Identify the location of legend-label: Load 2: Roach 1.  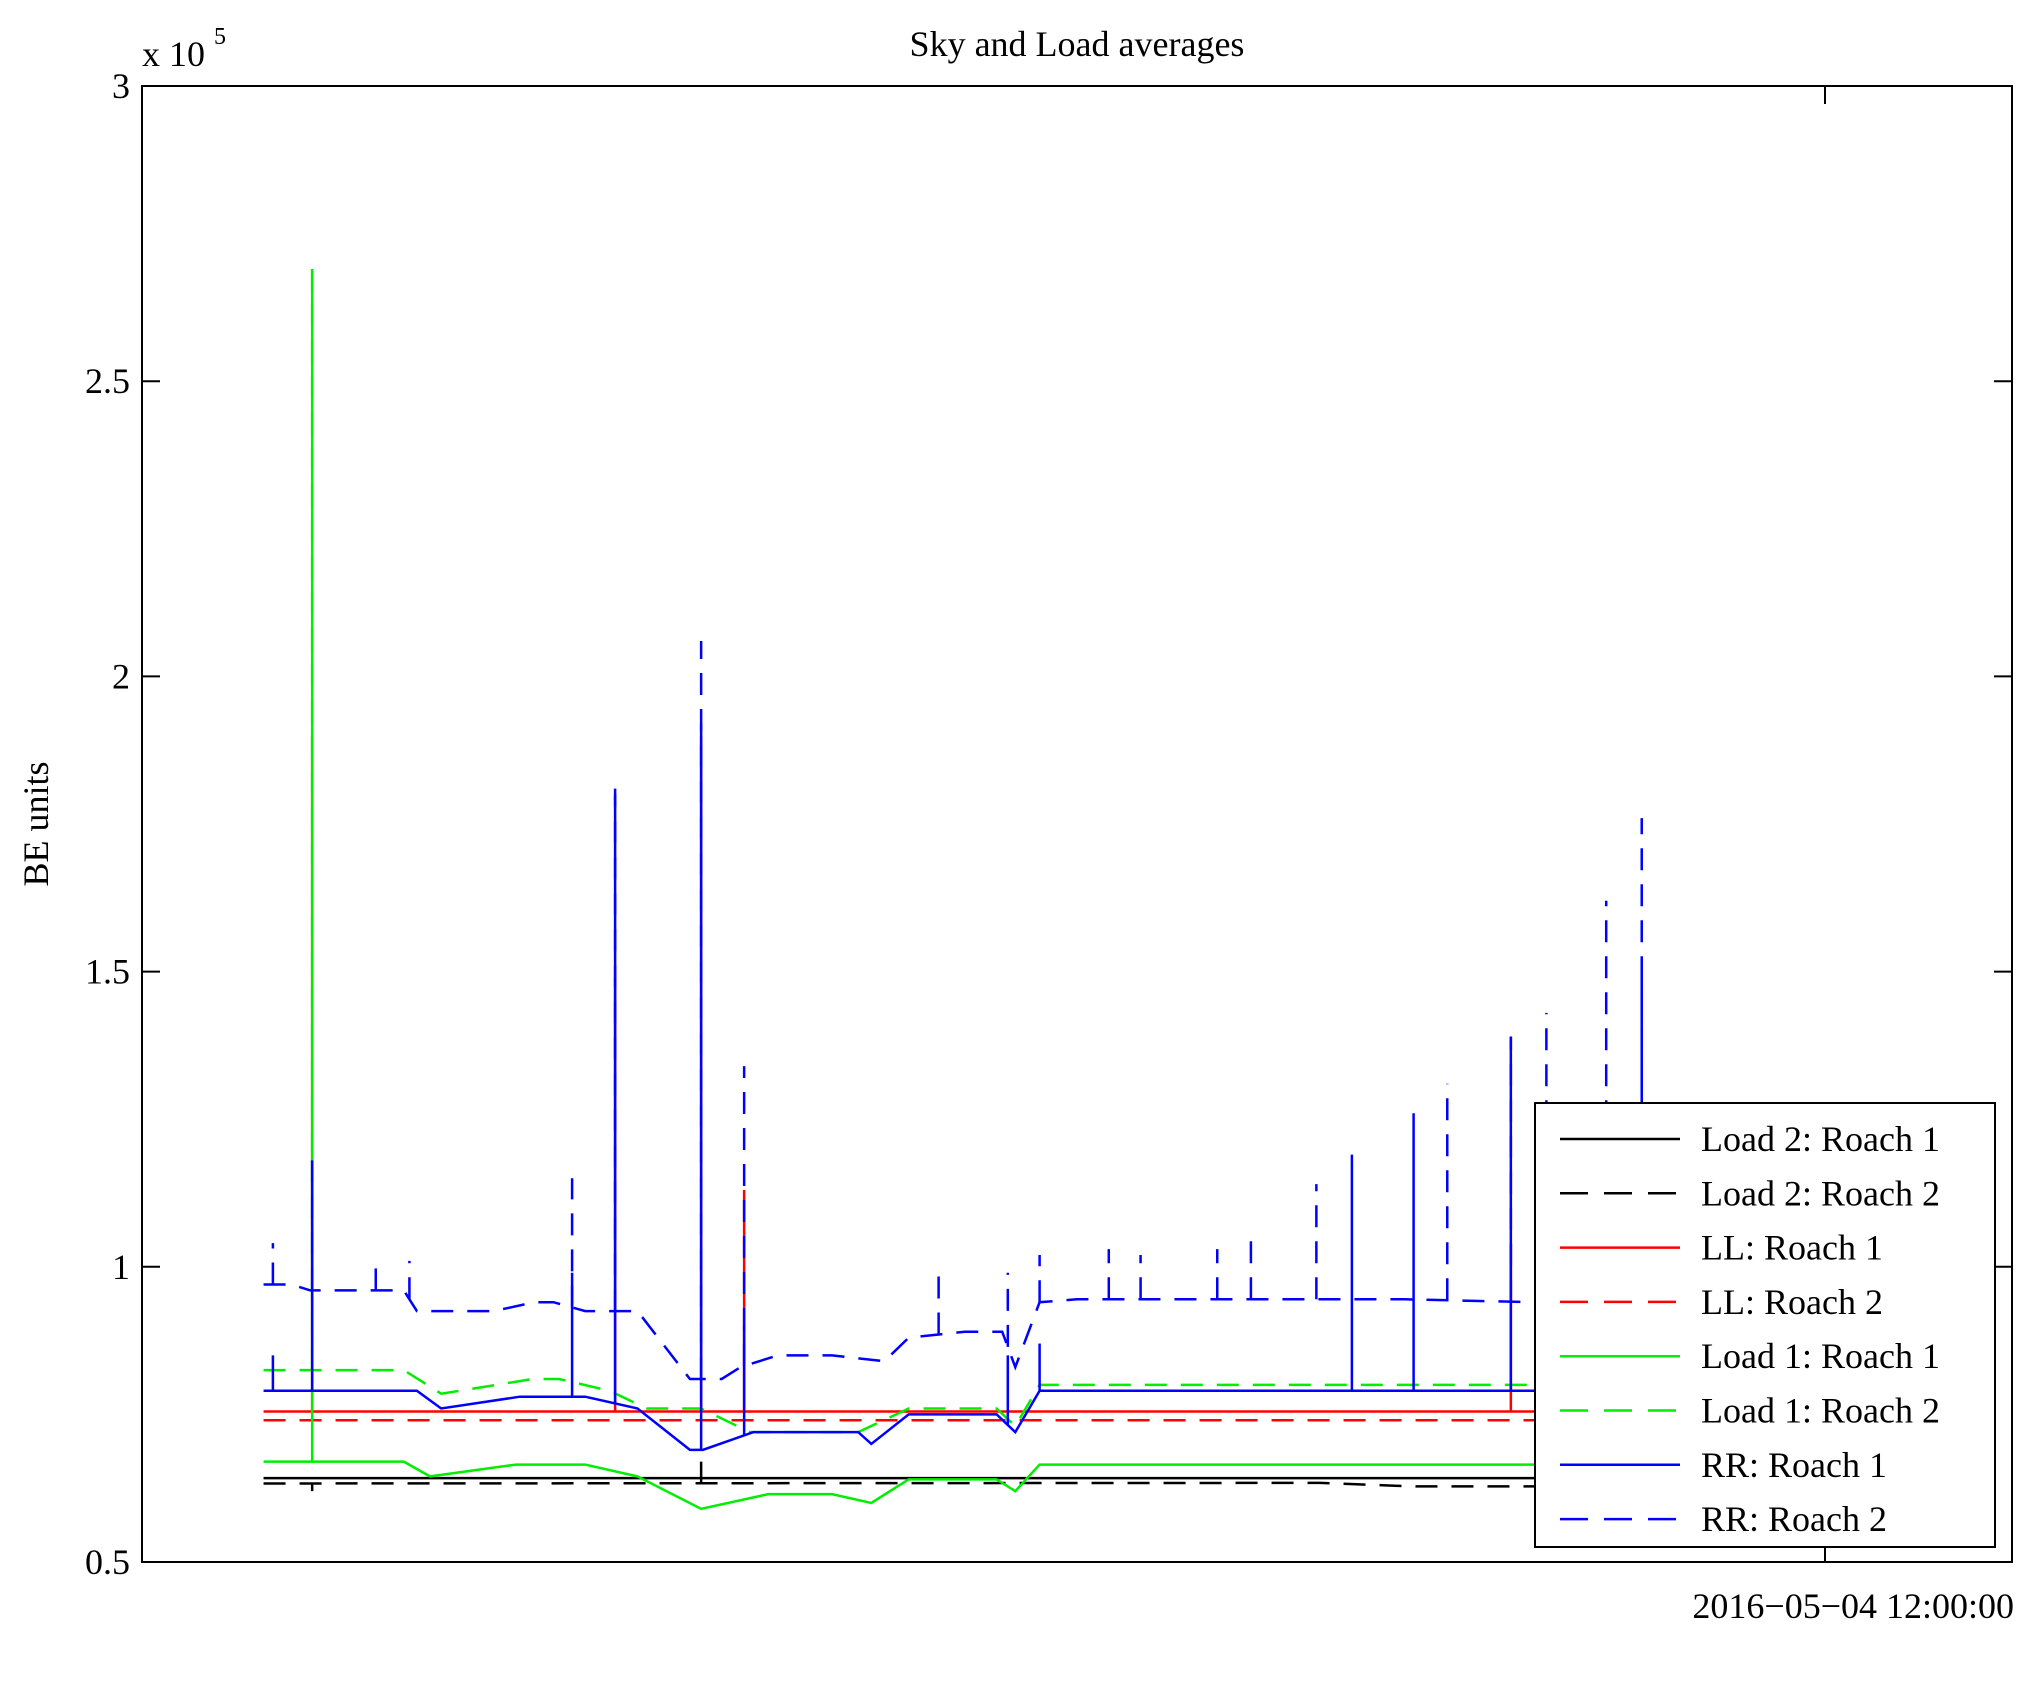
(1820, 1139).